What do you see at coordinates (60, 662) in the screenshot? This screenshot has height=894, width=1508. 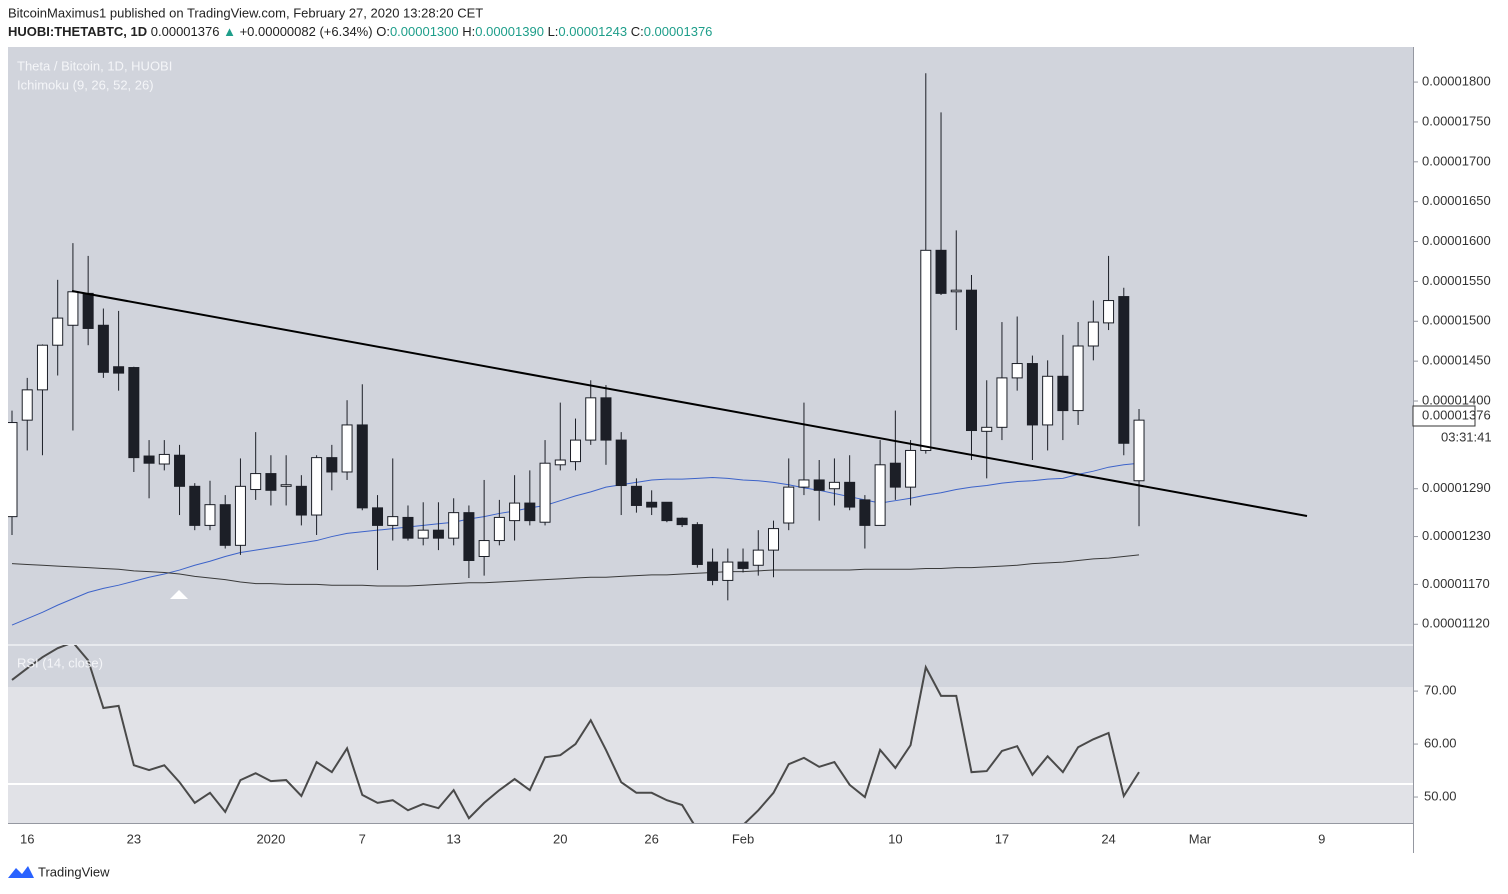 I see `rsi-title: RSI (14, close)` at bounding box center [60, 662].